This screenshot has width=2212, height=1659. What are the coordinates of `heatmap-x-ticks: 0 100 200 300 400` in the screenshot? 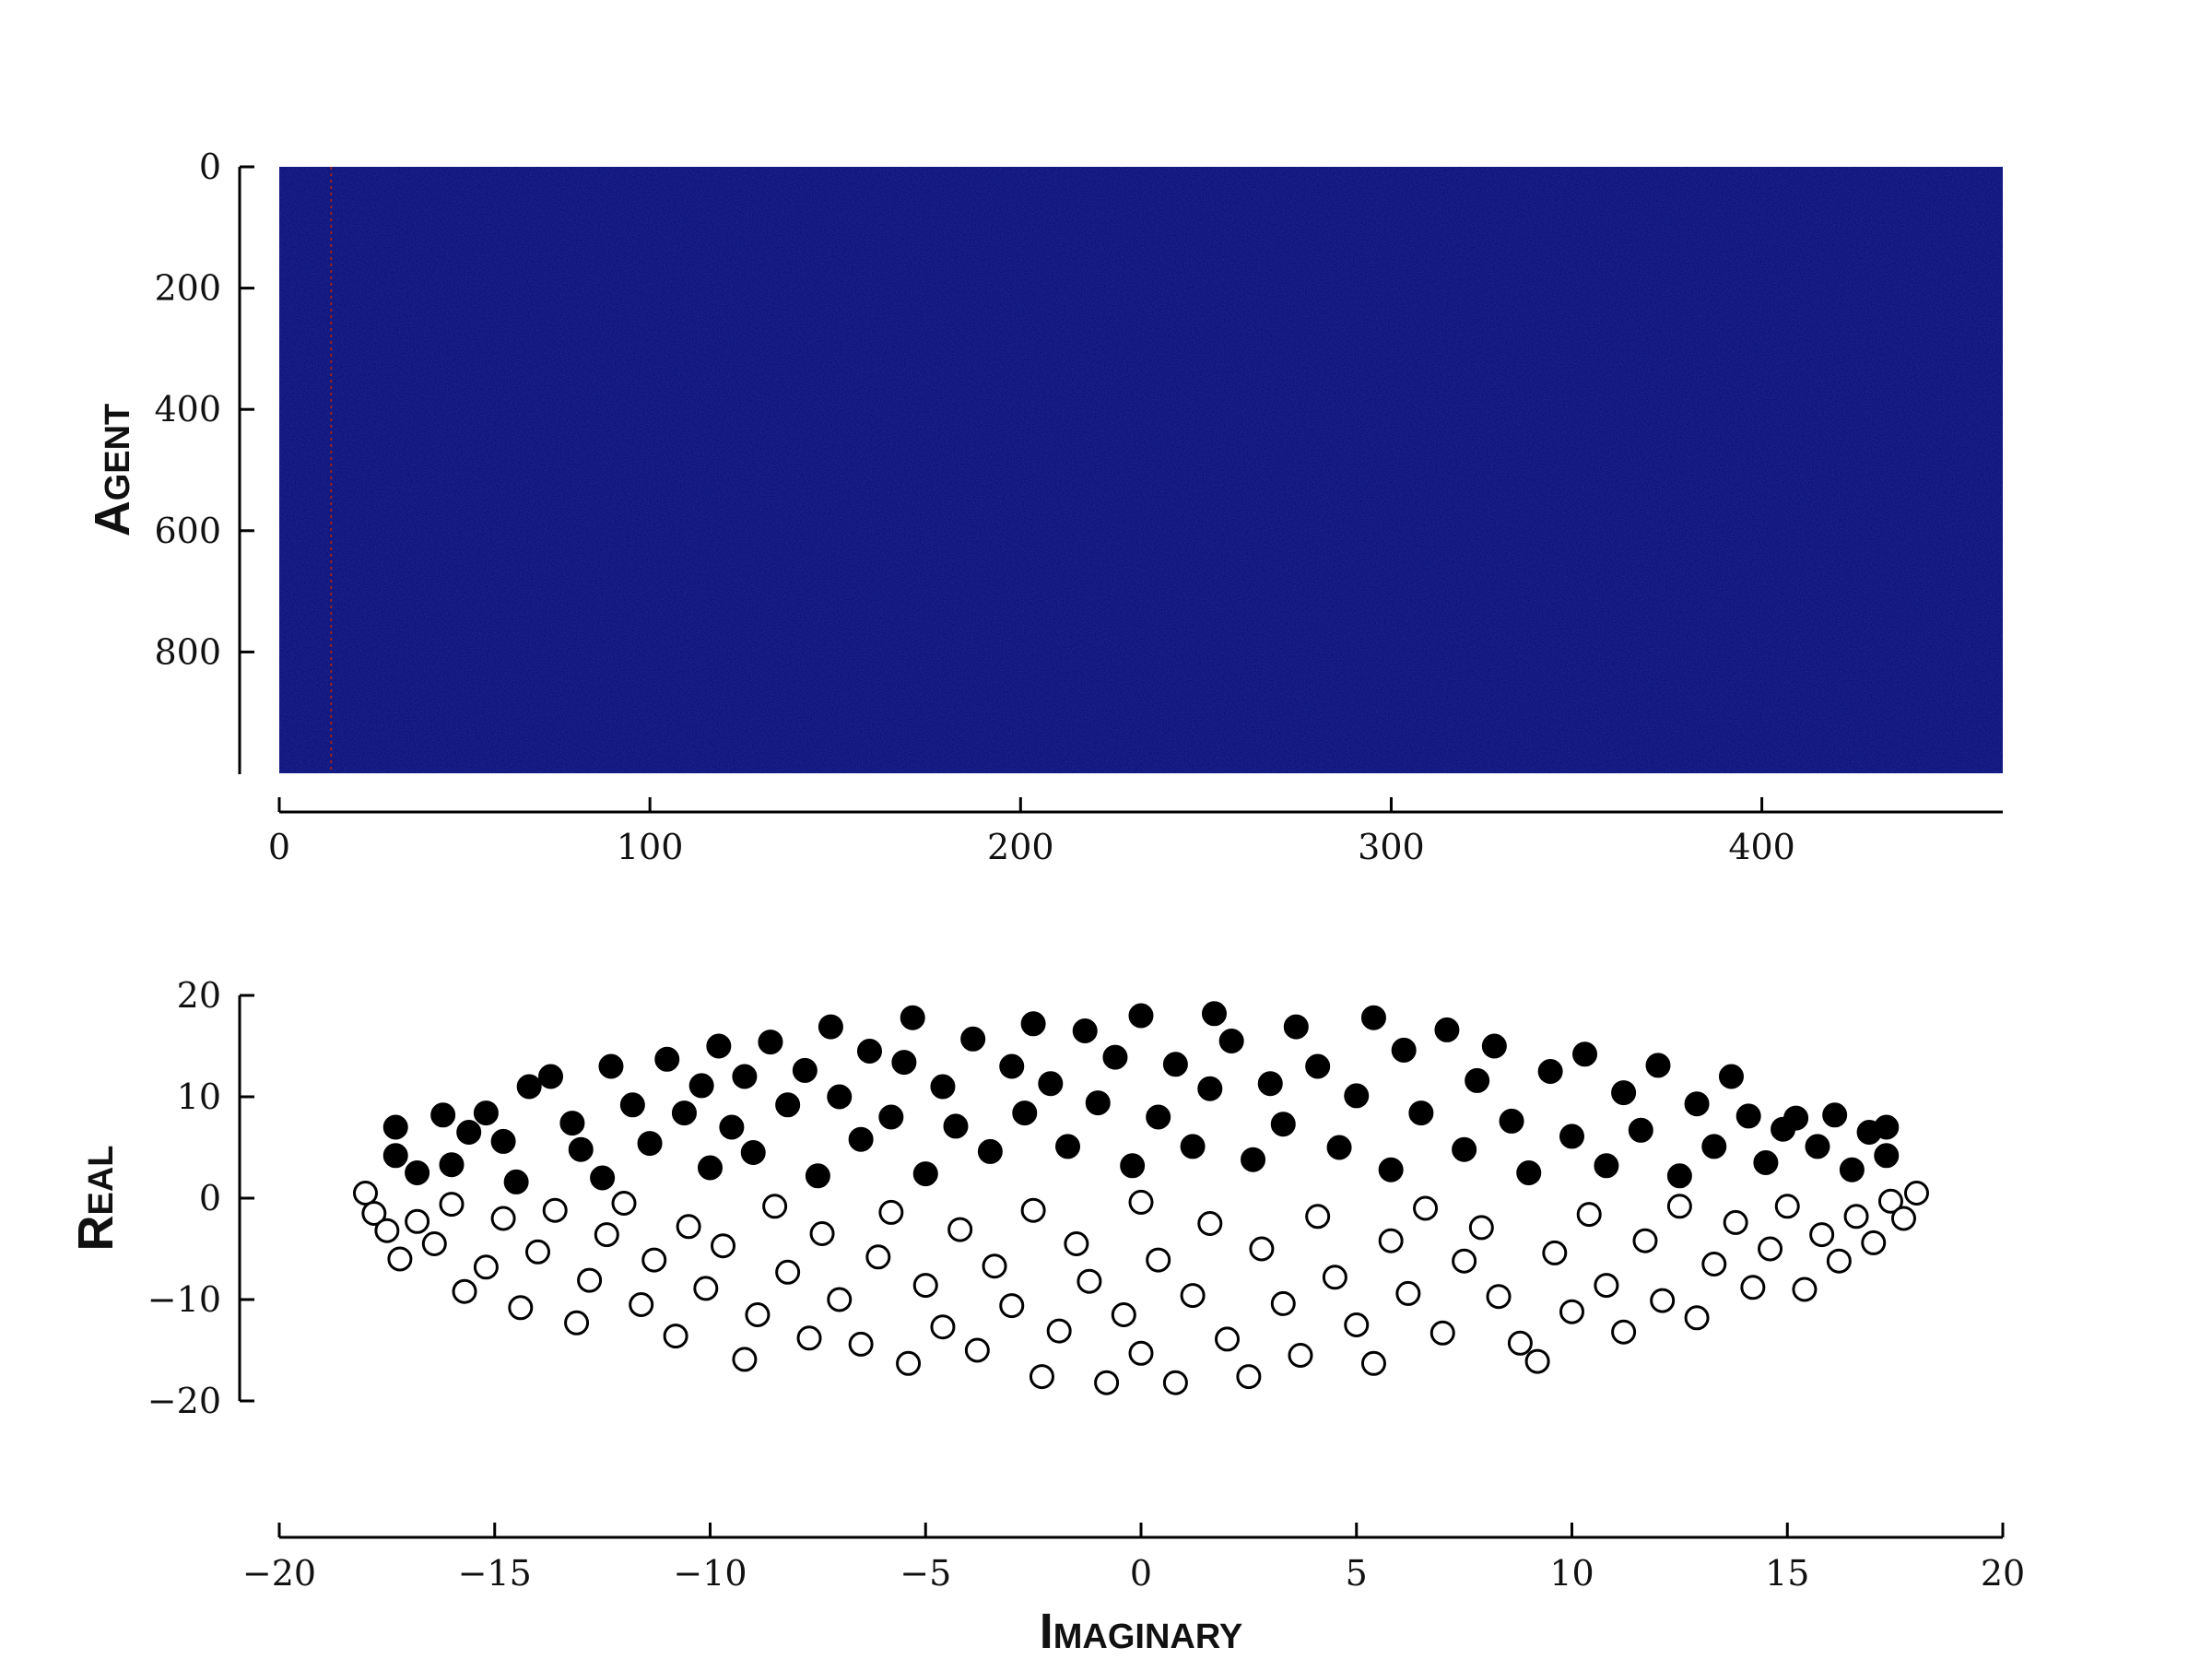 It's located at (1031, 832).